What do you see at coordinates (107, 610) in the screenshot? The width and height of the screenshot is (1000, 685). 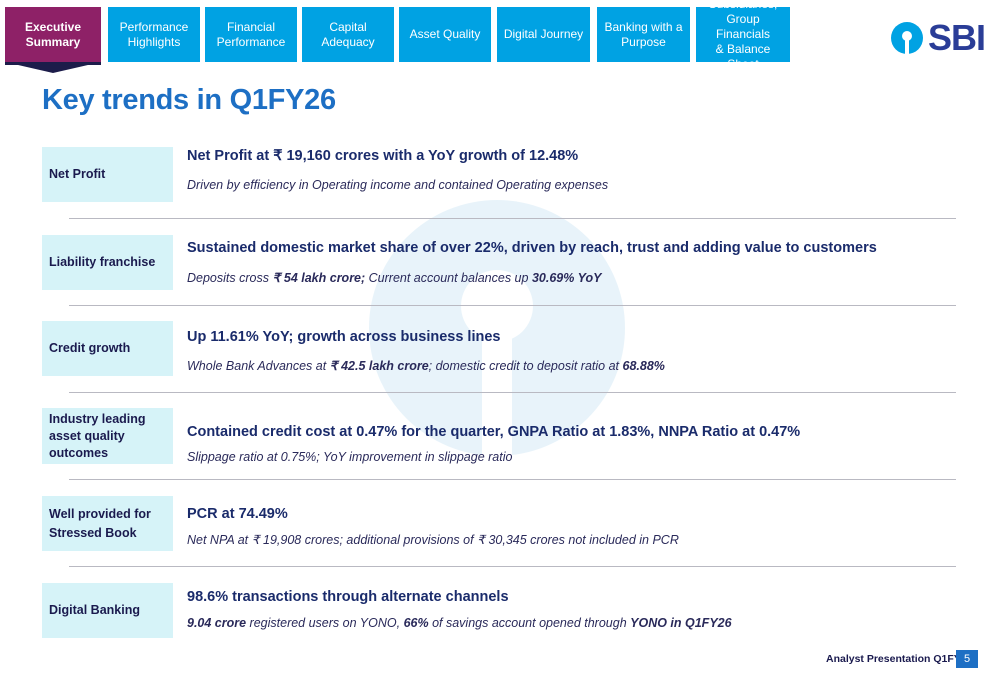 I see `row-label: Digital Banking` at bounding box center [107, 610].